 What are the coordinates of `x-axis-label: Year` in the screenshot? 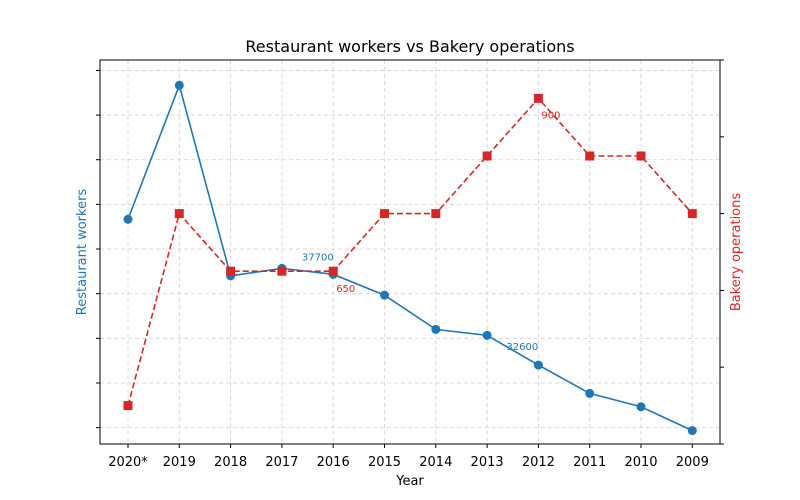 It's located at (409, 481).